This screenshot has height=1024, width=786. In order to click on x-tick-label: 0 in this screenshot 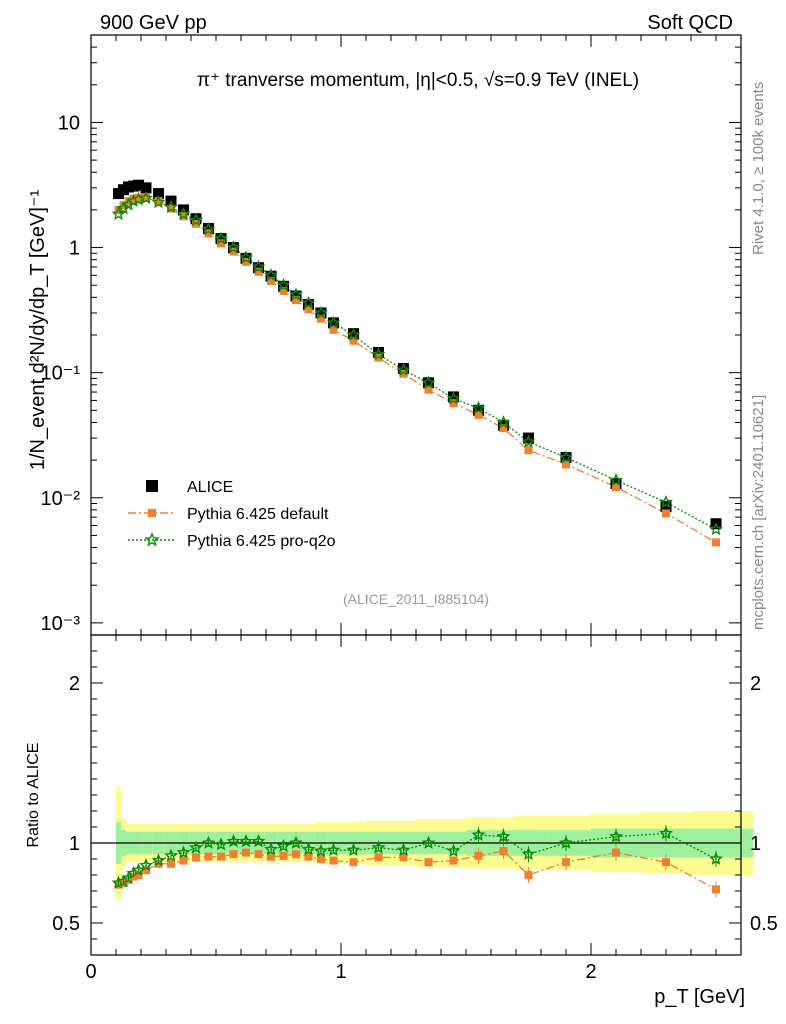, I will do `click(90, 972)`.